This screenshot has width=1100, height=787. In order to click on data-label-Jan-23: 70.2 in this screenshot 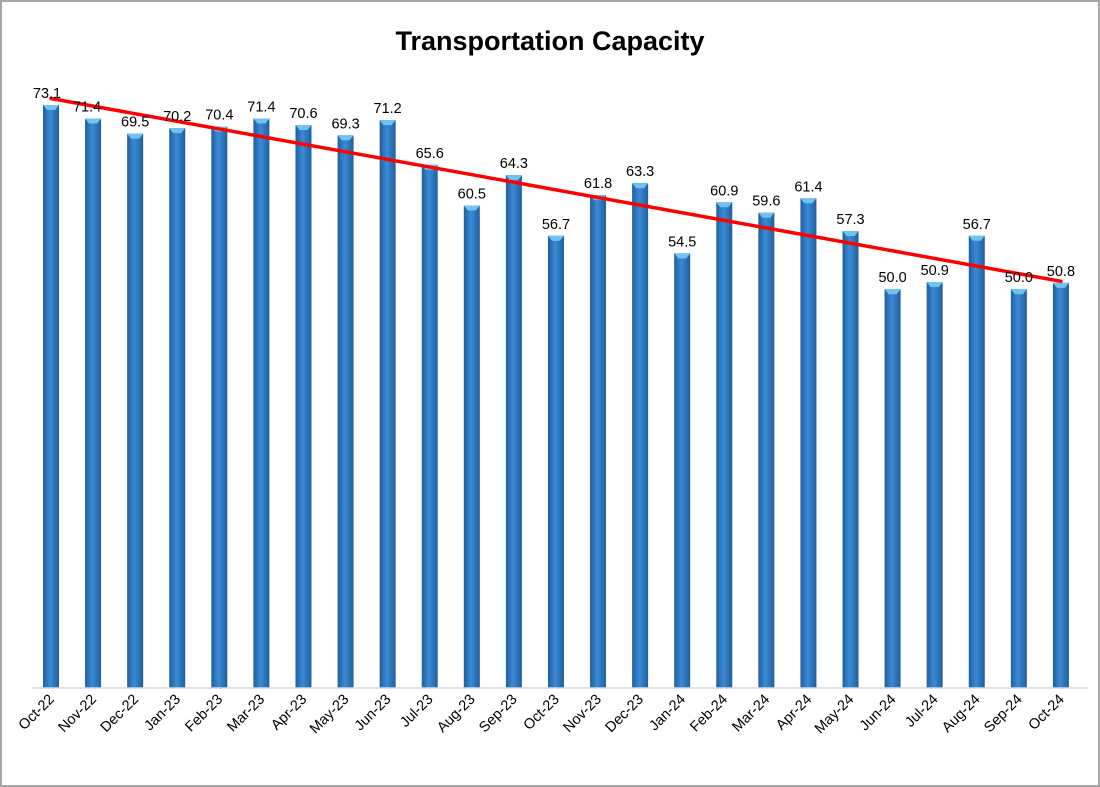, I will do `click(177, 117)`.